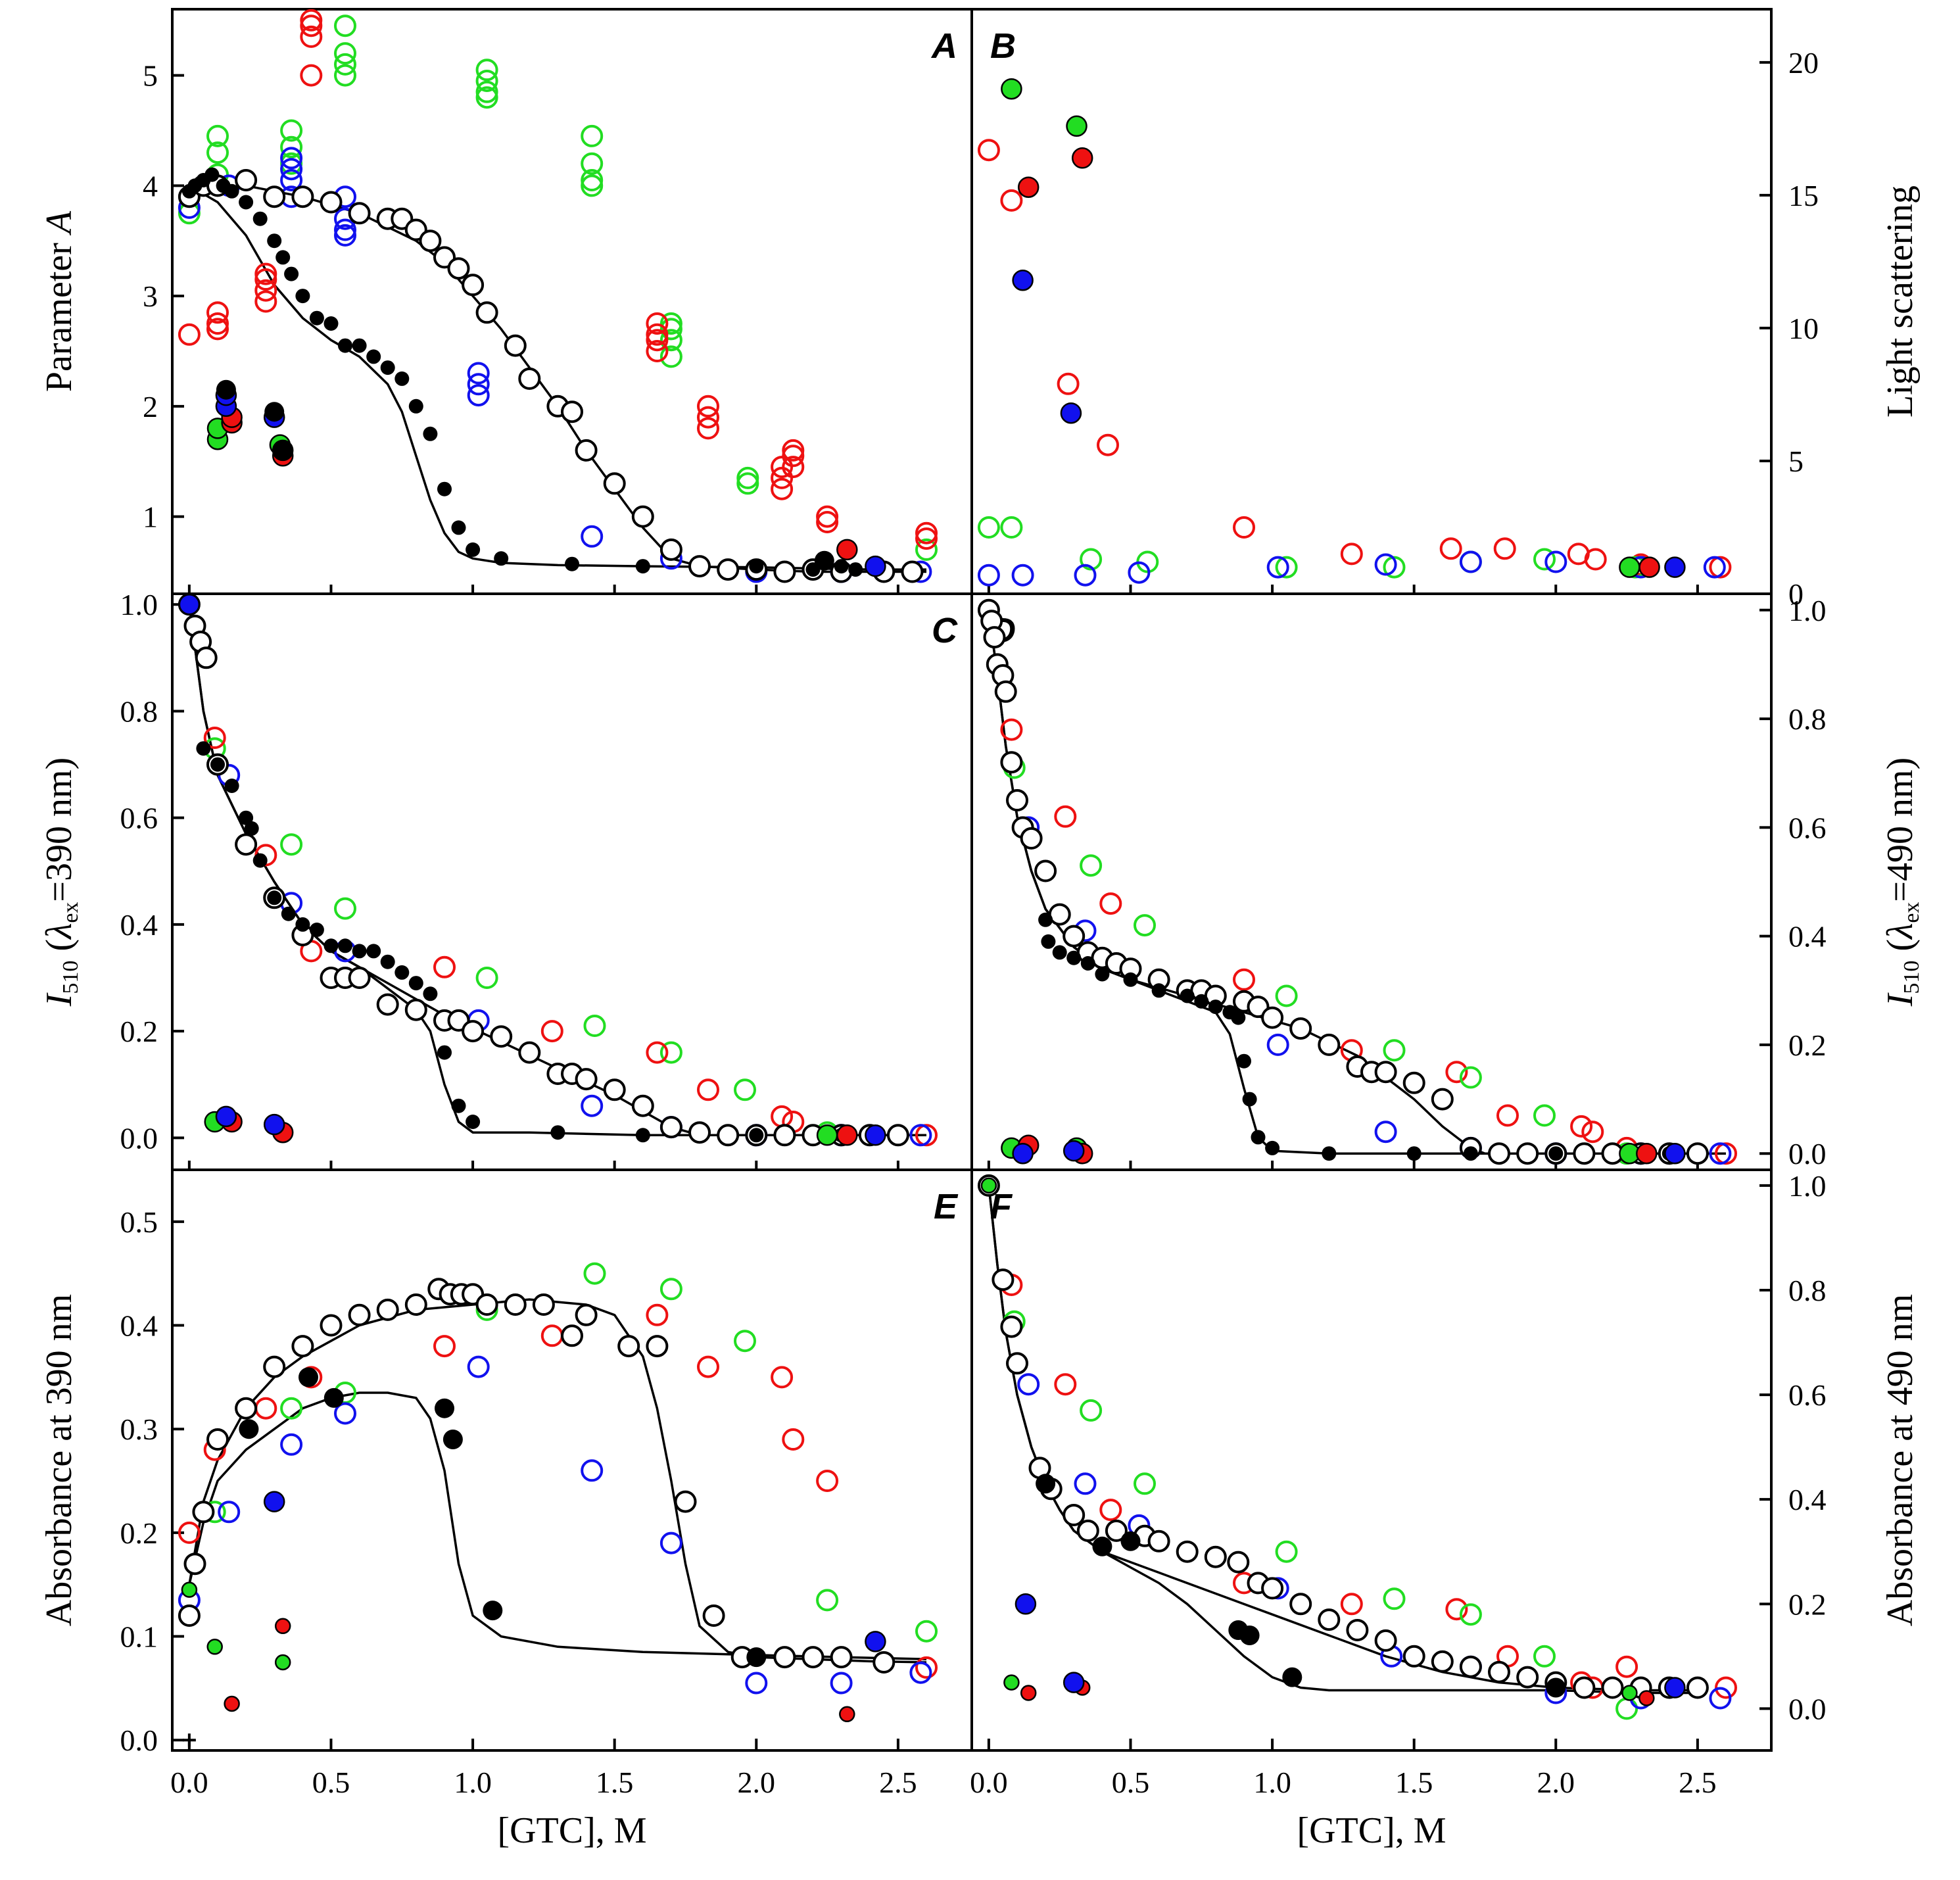  I want to click on y-tick-label: 0.0, so click(1807, 1708).